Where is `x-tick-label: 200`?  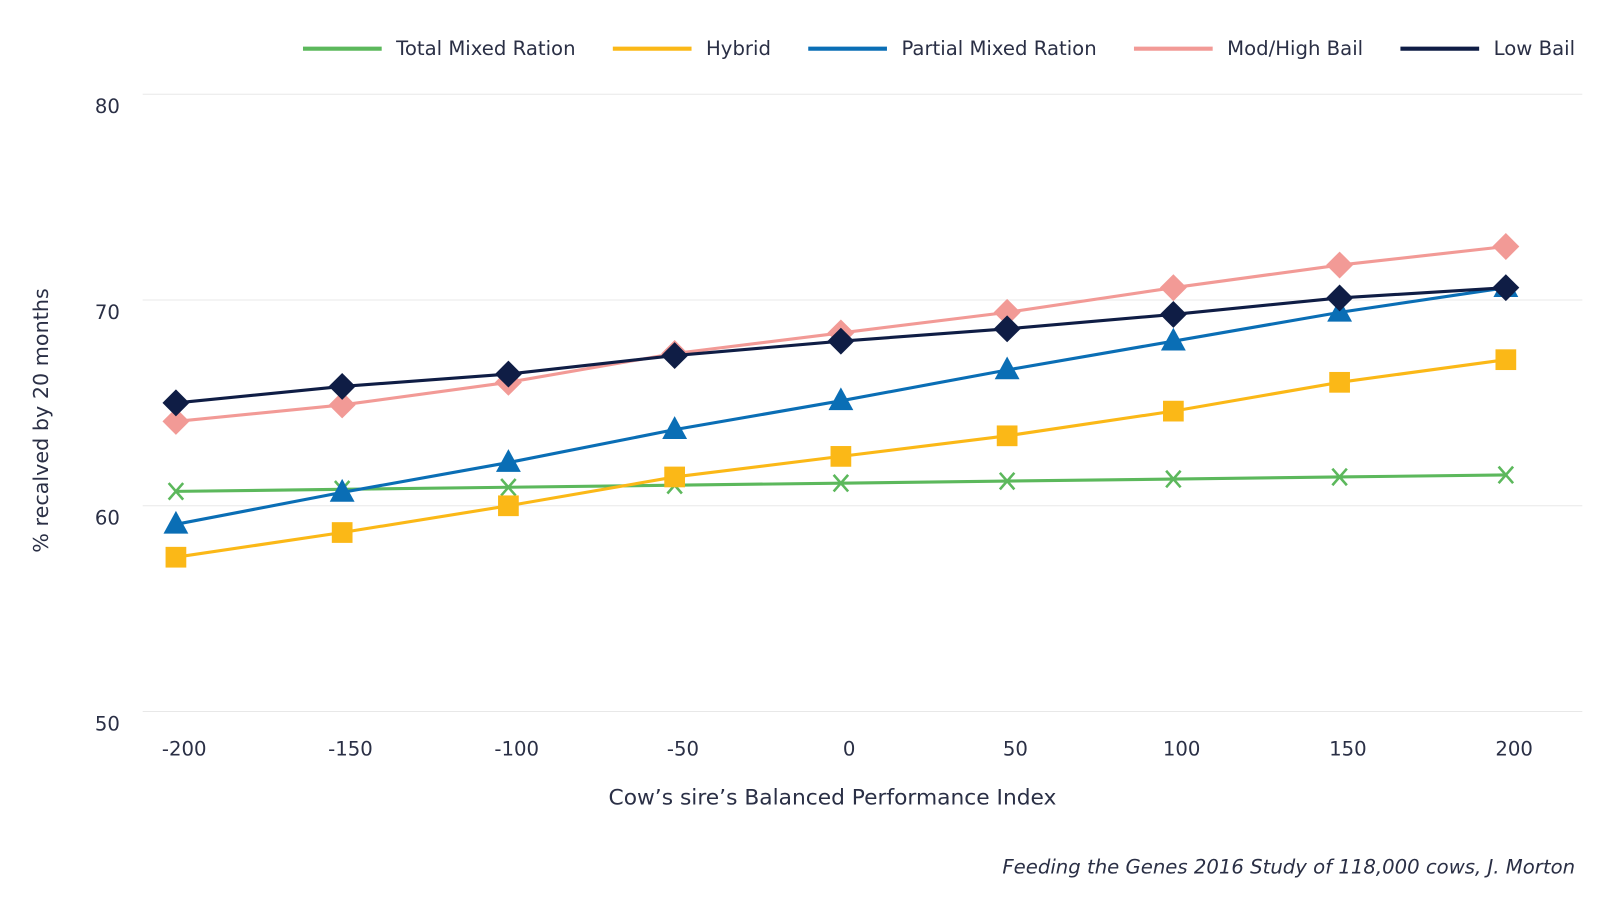
x-tick-label: 200 is located at coordinates (1514, 748).